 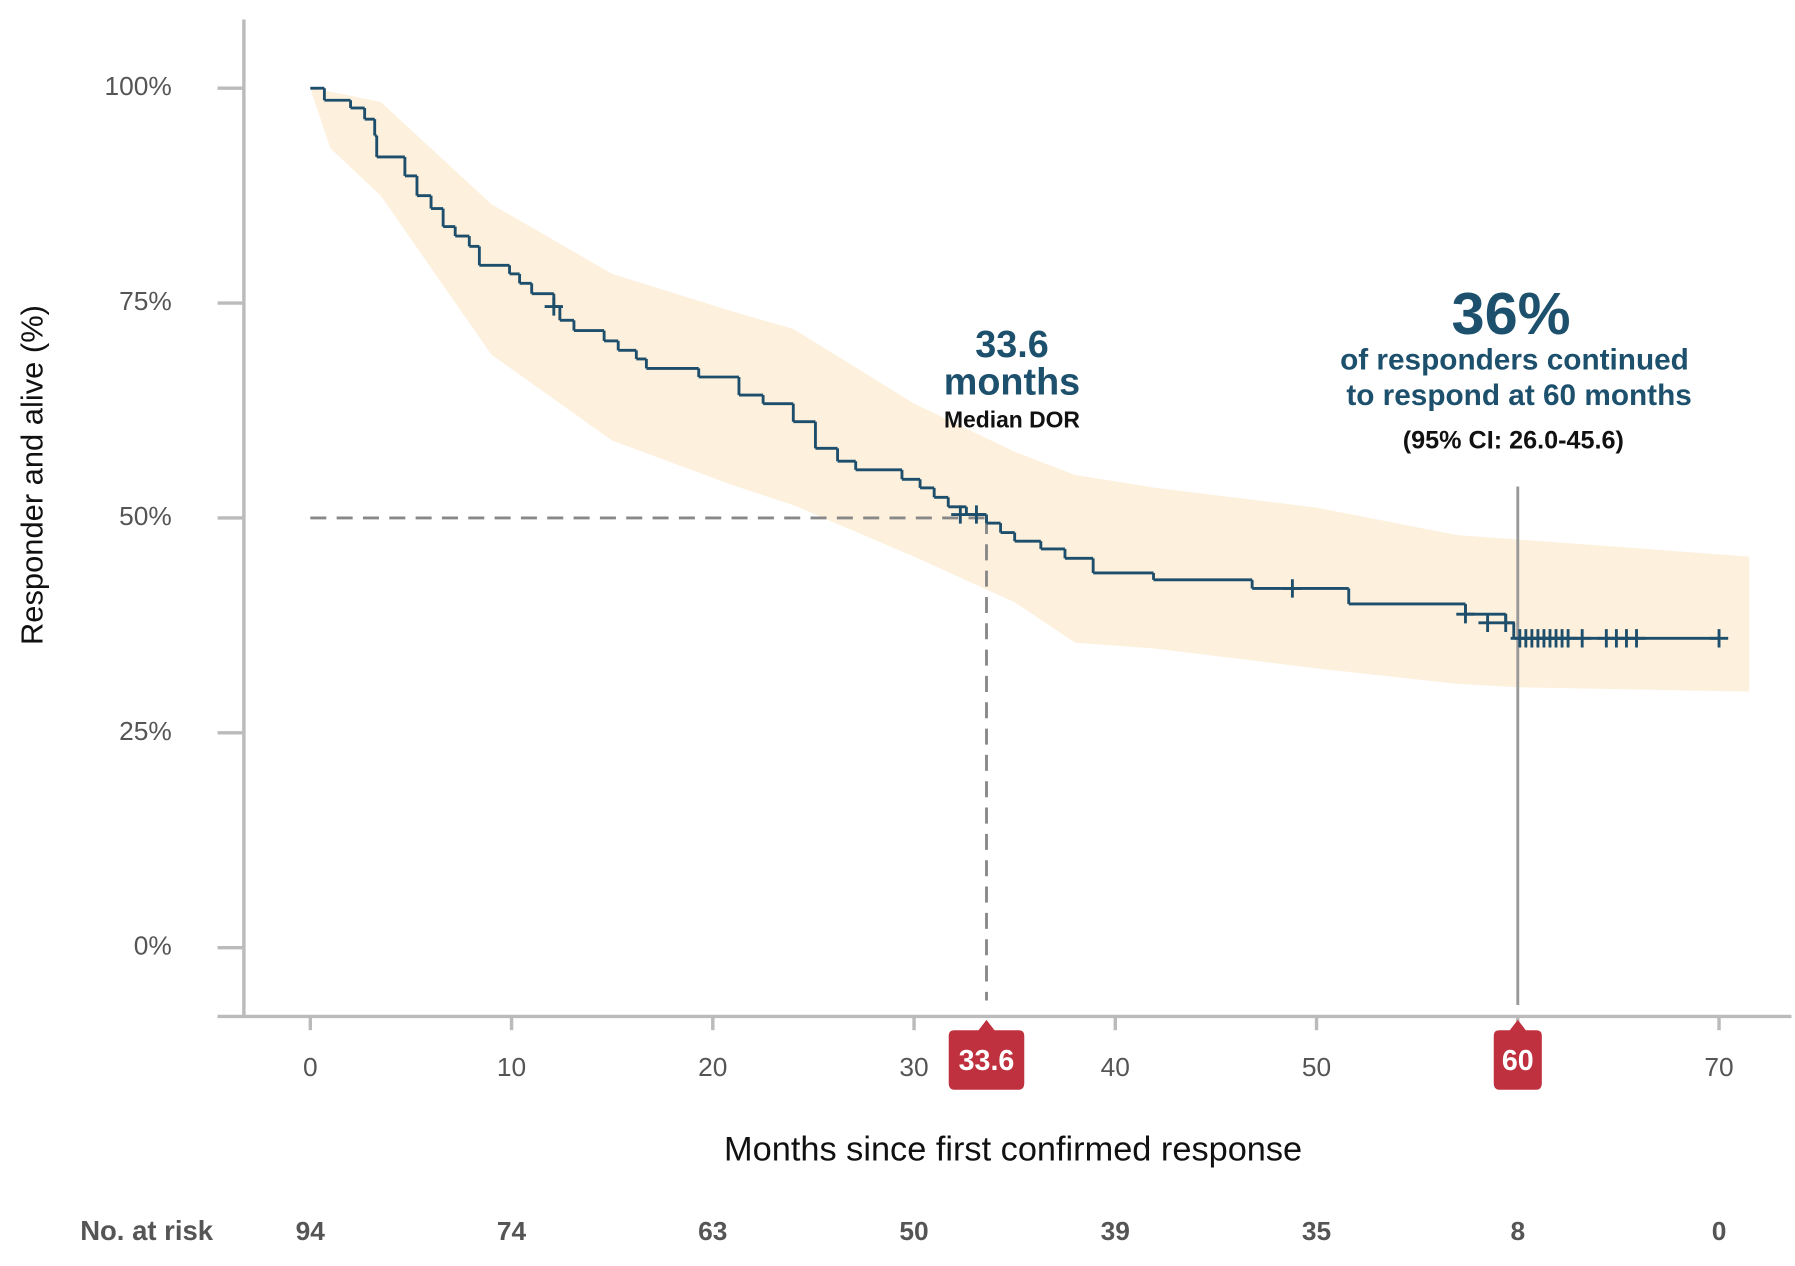 What do you see at coordinates (153, 946) in the screenshot?
I see `y-tick-label: 0%` at bounding box center [153, 946].